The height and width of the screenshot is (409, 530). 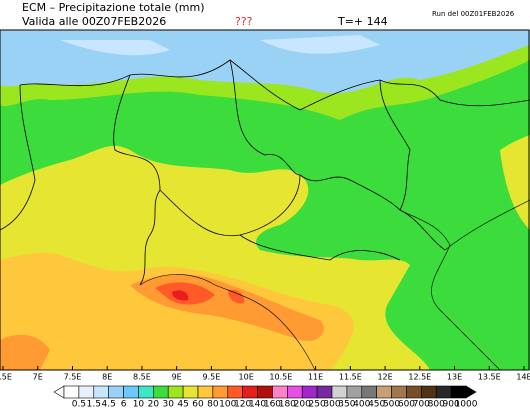 I want to click on x-tick-label: 13E, so click(x=454, y=377).